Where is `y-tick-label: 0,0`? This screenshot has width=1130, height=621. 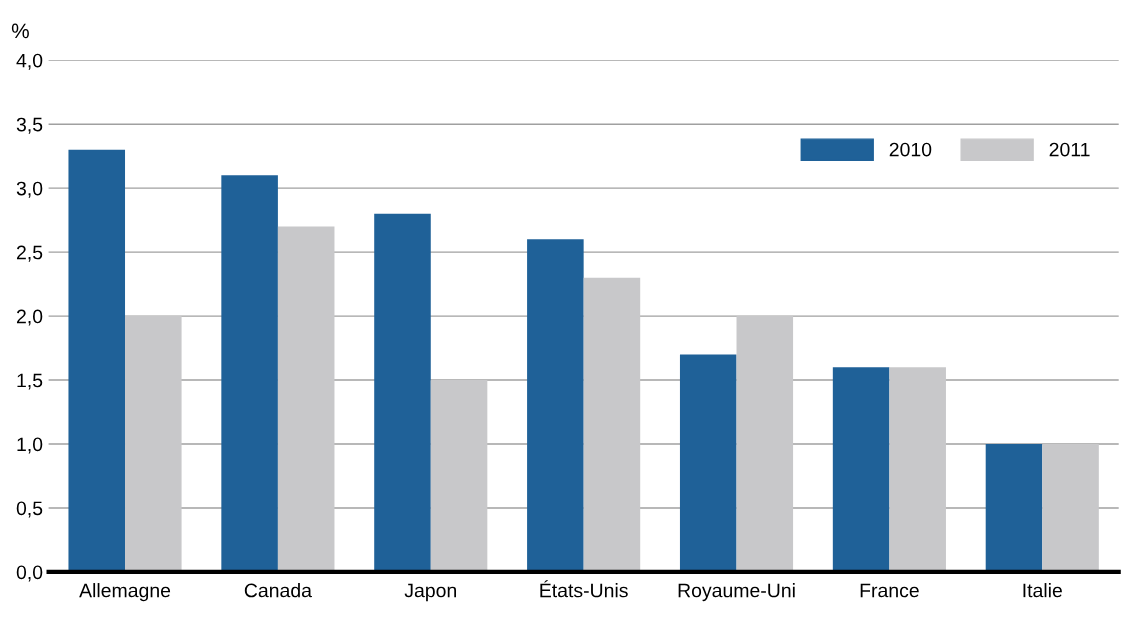 y-tick-label: 0,0 is located at coordinates (29, 573).